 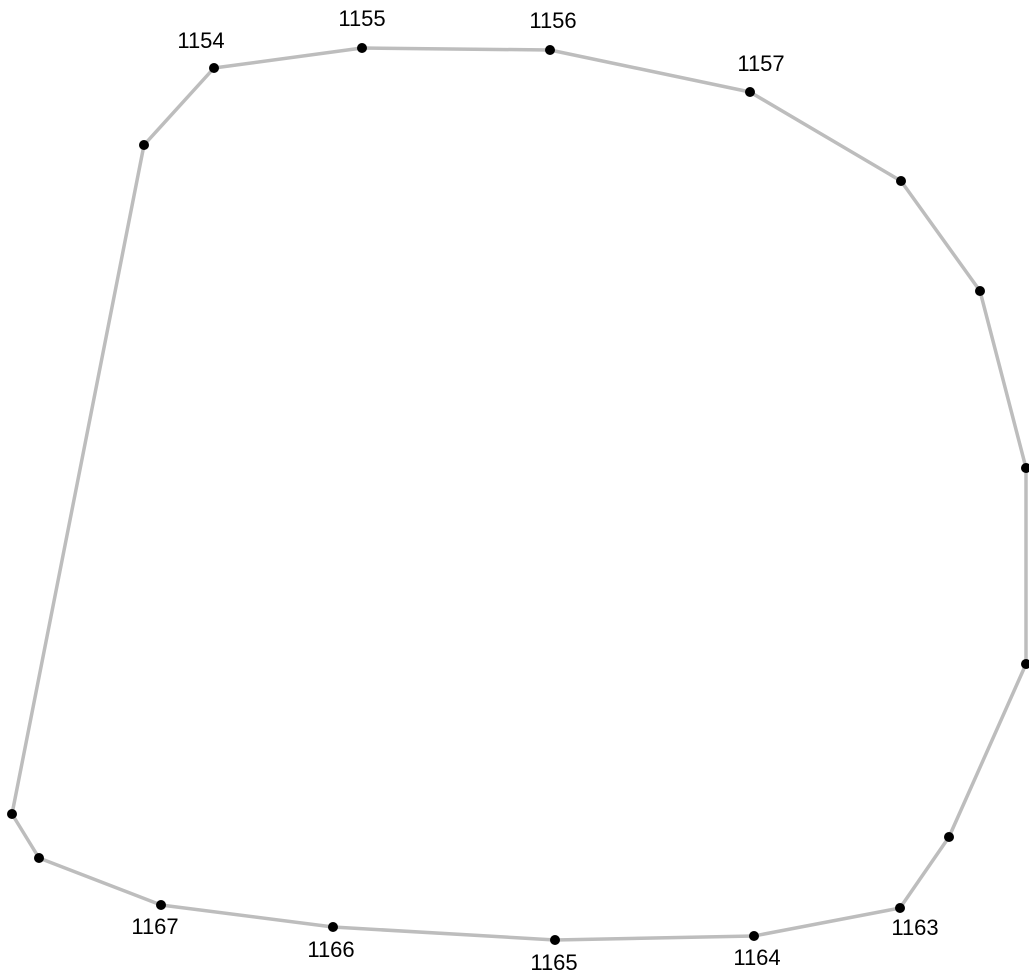 What do you see at coordinates (750, 92) in the screenshot?
I see `vertex-n1157` at bounding box center [750, 92].